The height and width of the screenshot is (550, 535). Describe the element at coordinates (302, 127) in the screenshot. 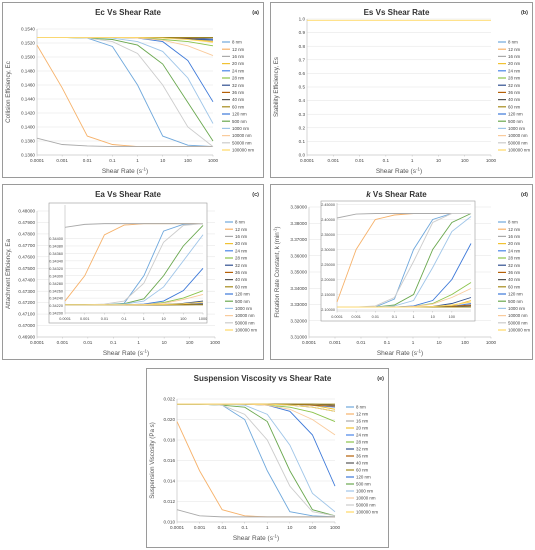

I see `y-tick-label: 0.2` at that location.